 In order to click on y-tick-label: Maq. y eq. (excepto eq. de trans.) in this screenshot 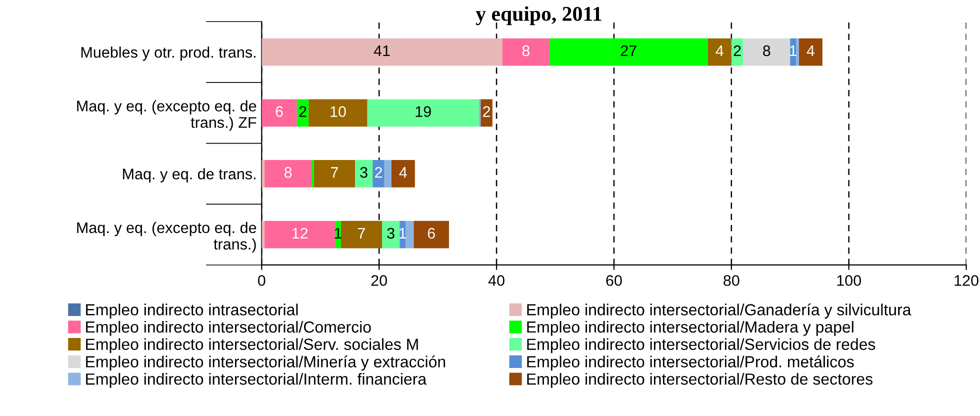, I will do `click(166, 237)`.